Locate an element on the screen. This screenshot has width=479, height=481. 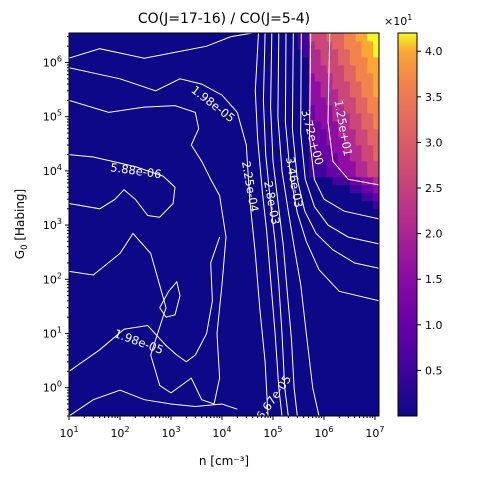
x-axis: 10¹ 10² 10³ 10⁴ 10⁵ 10⁶ 10⁷ is located at coordinates (222, 428).